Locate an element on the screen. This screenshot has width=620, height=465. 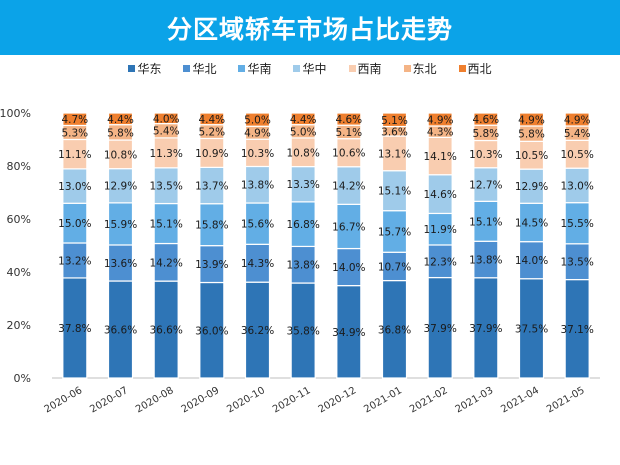
data-label: 37.5% is located at coordinates (531, 329).